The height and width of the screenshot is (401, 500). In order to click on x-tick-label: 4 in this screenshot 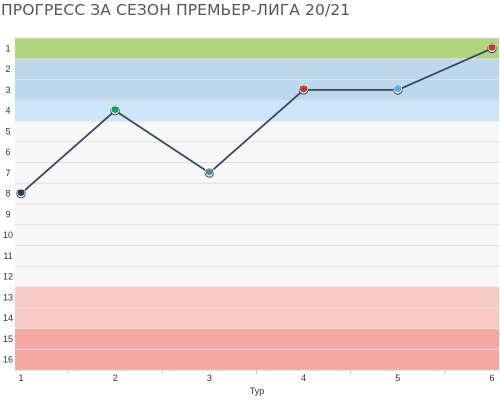, I will do `click(303, 378)`.